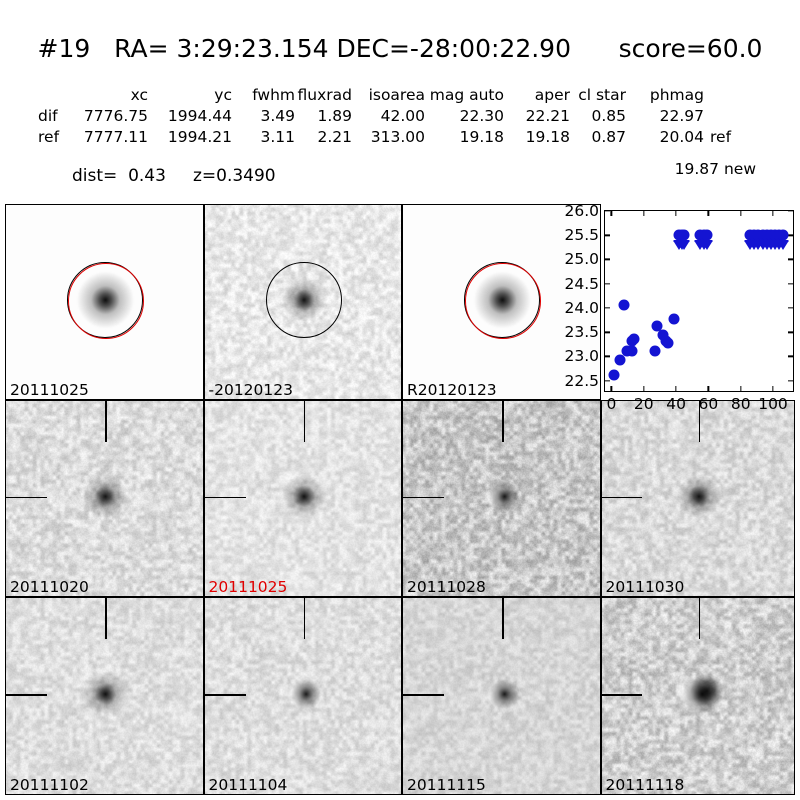 The height and width of the screenshot is (800, 800). What do you see at coordinates (248, 785) in the screenshot?
I see `stamp-date-label: 20111104` at bounding box center [248, 785].